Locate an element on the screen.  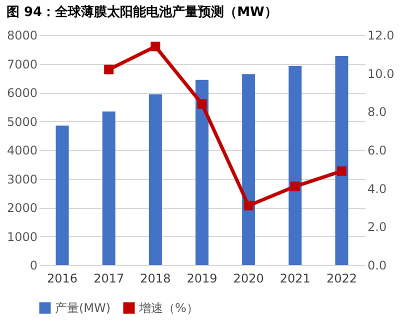
y-tick-label: 8000 is located at coordinates (22, 35).